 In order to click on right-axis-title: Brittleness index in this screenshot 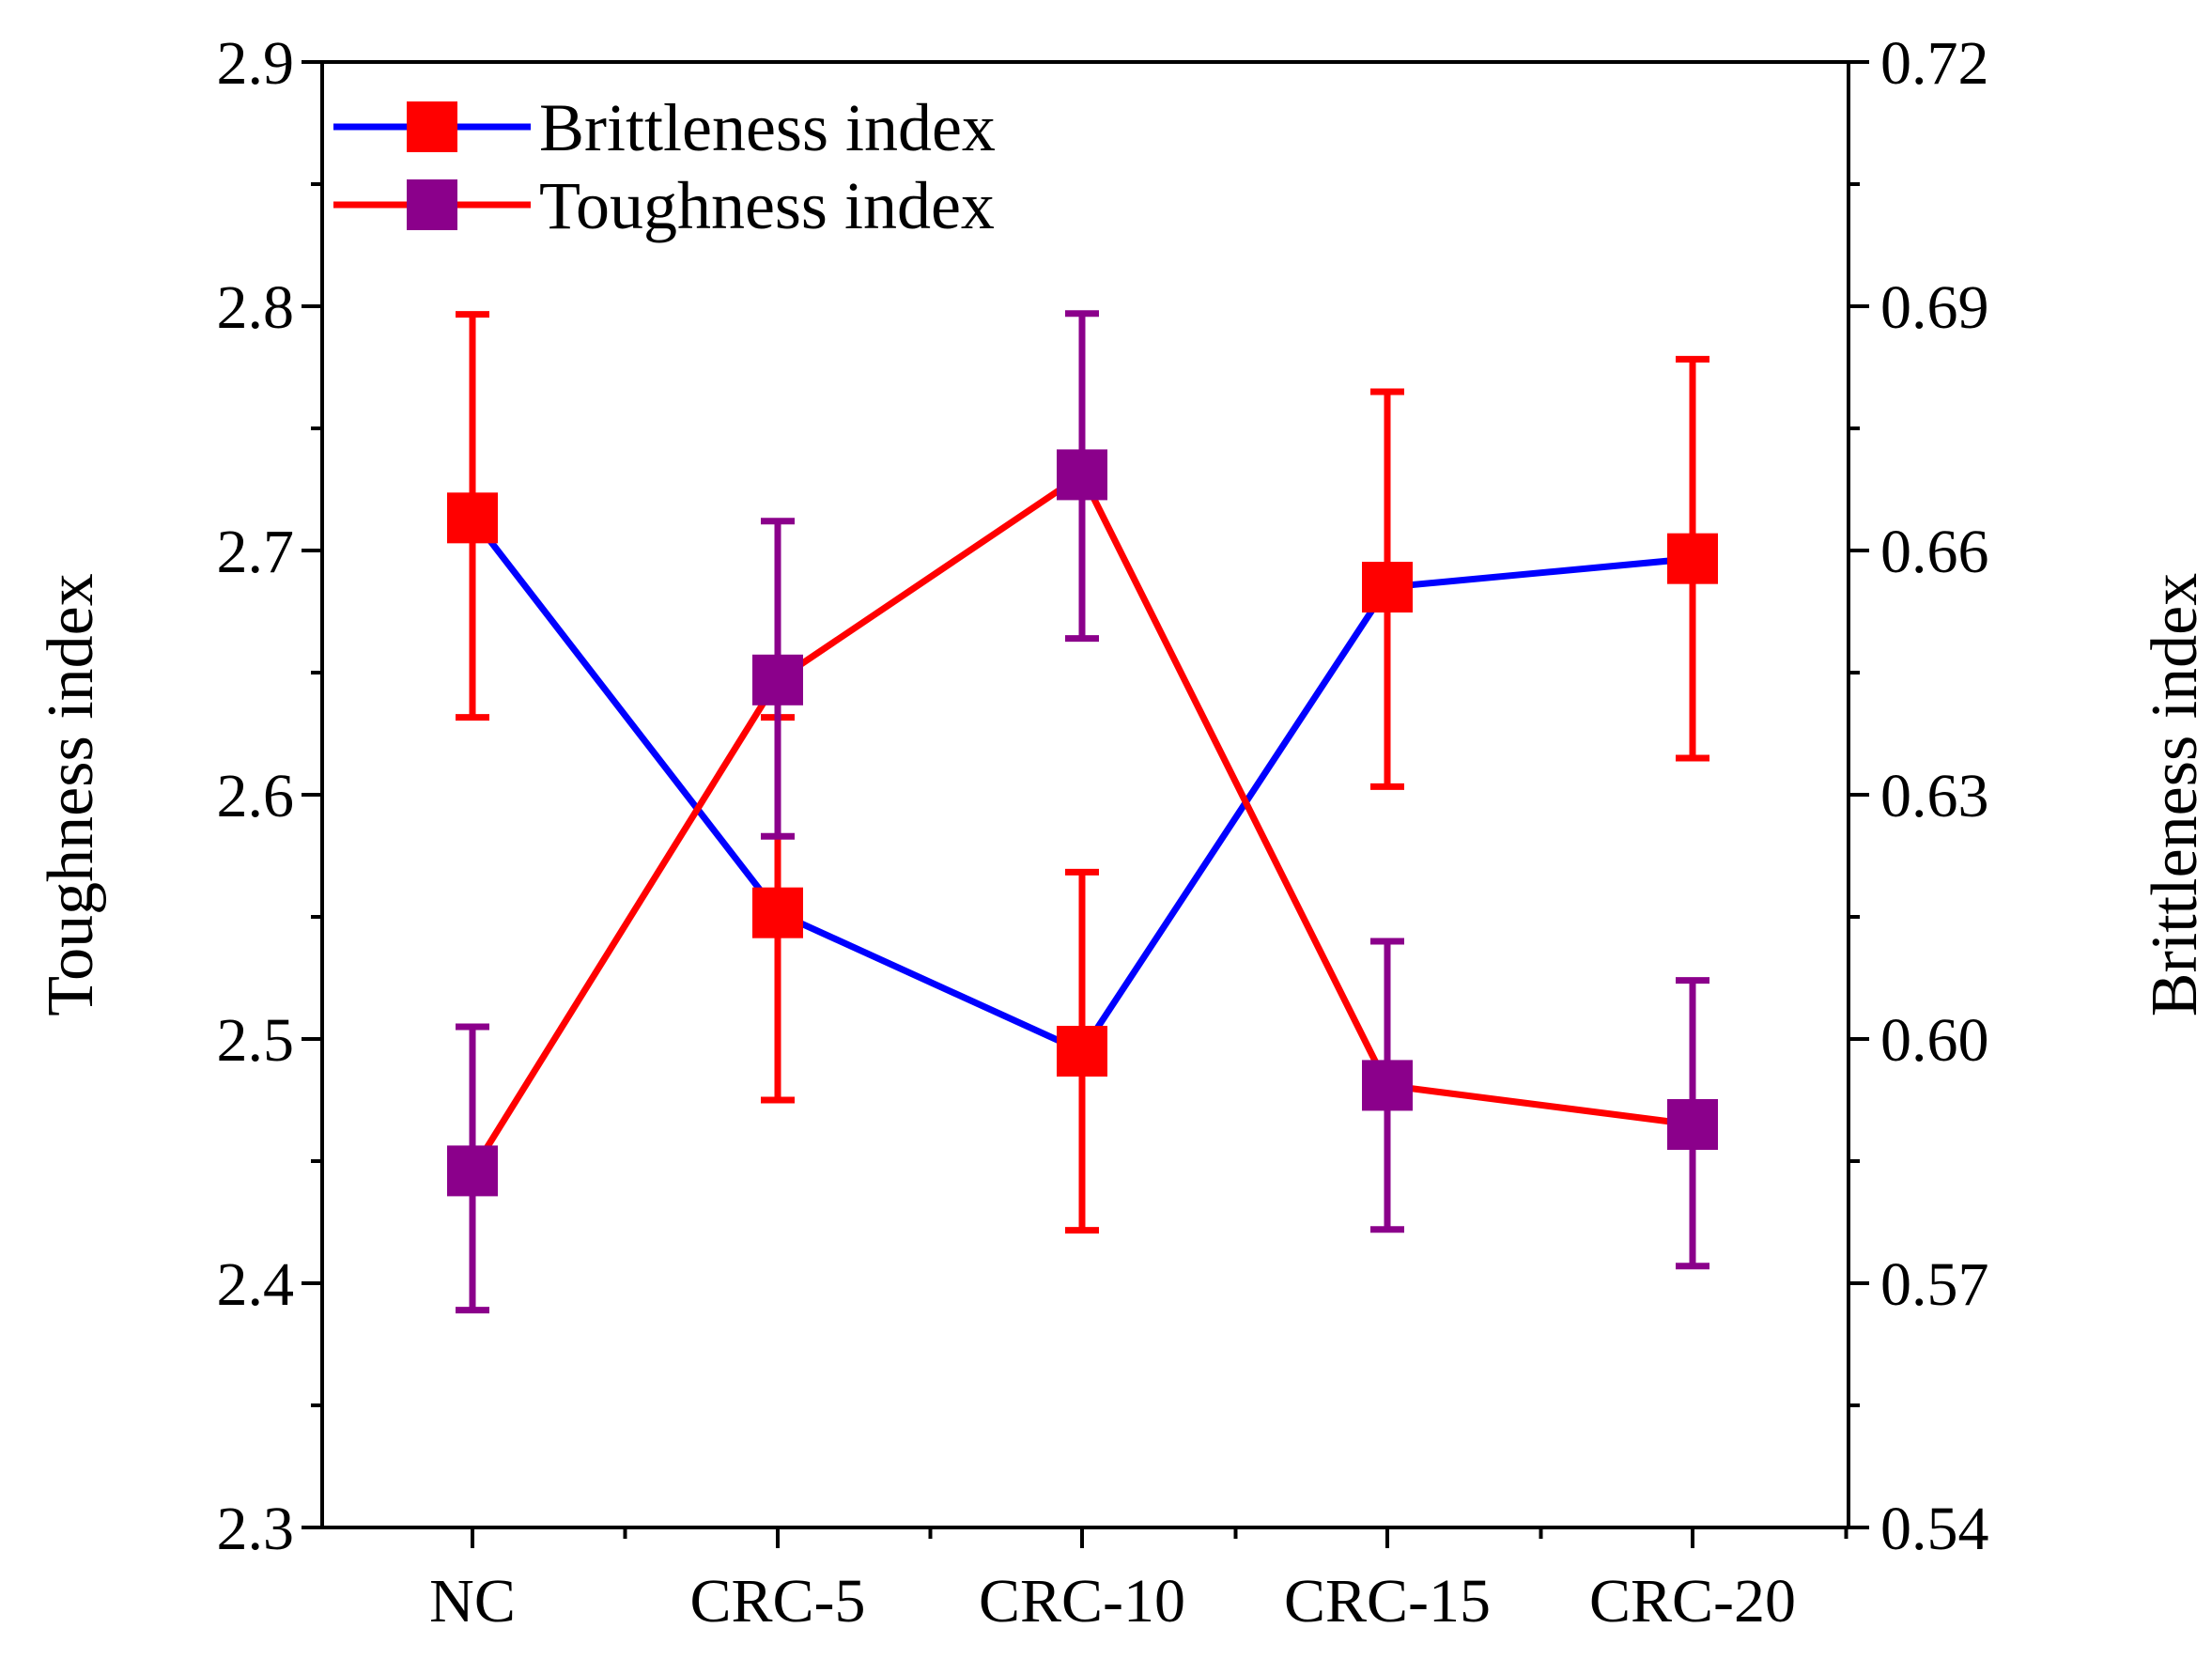, I will do `click(2175, 794)`.